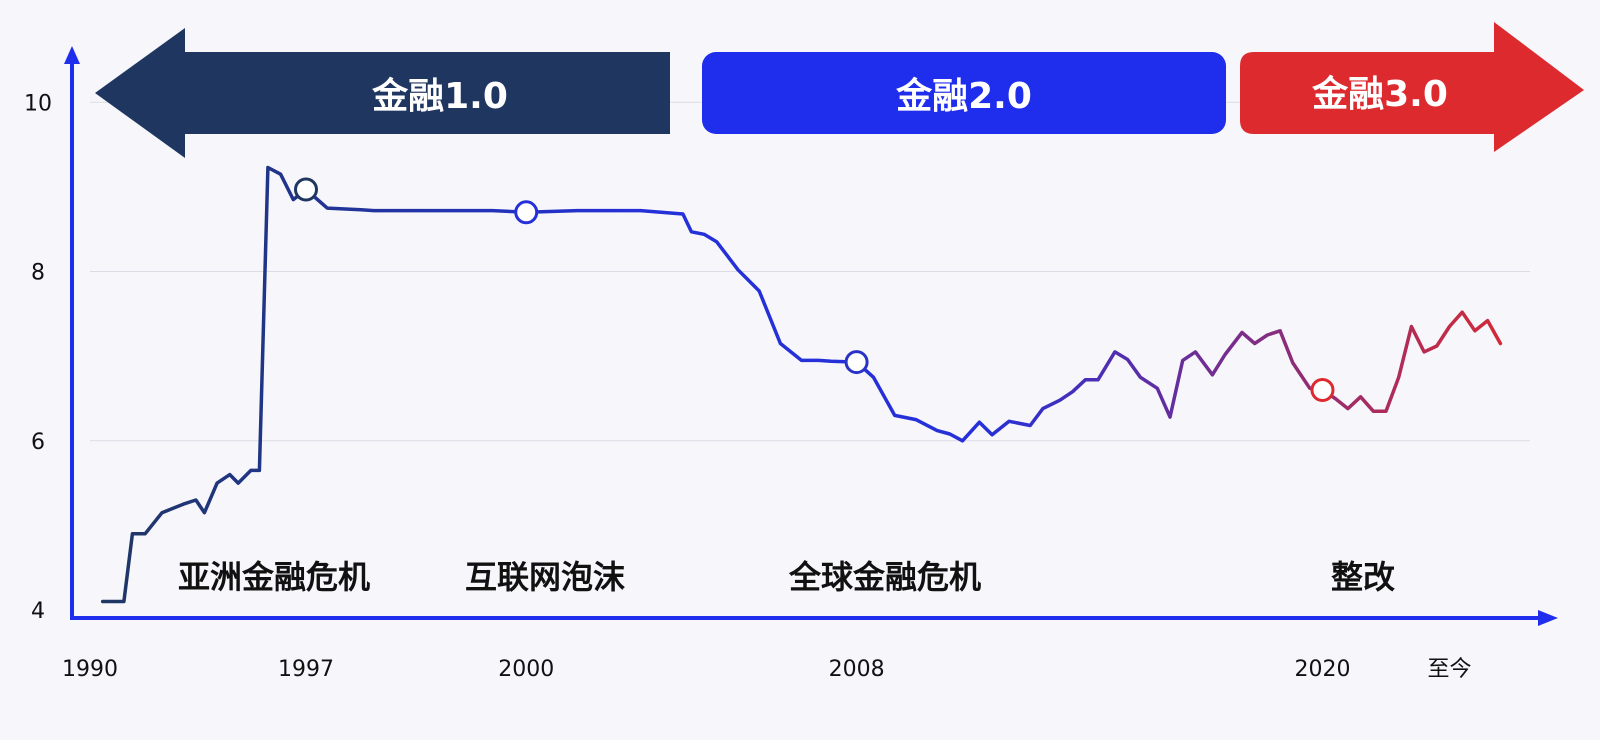  I want to click on y-tick-label: 4, so click(38, 611).